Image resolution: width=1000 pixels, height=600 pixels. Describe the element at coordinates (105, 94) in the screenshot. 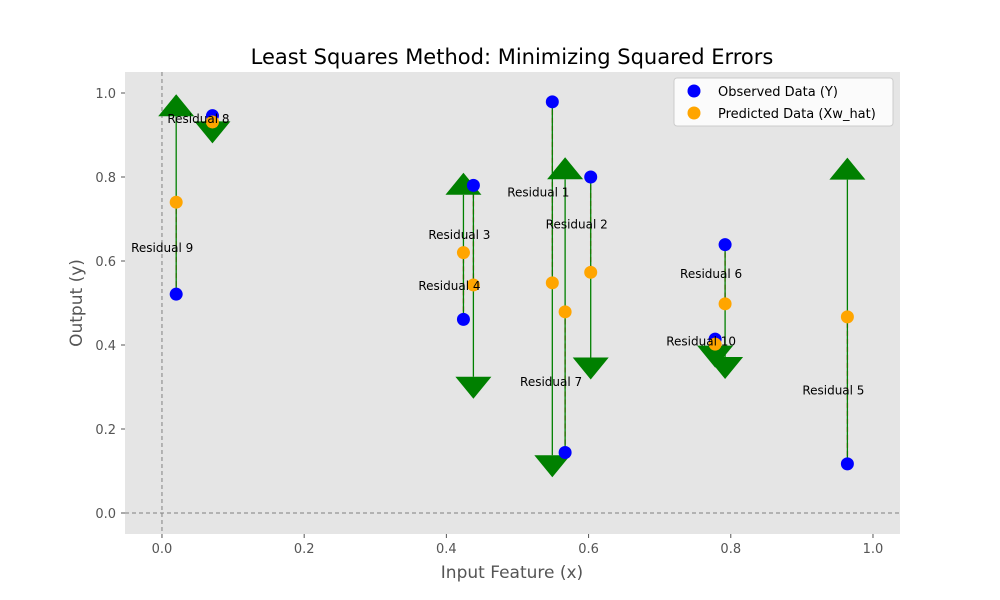

I see `y-tick-label: 1.0` at that location.